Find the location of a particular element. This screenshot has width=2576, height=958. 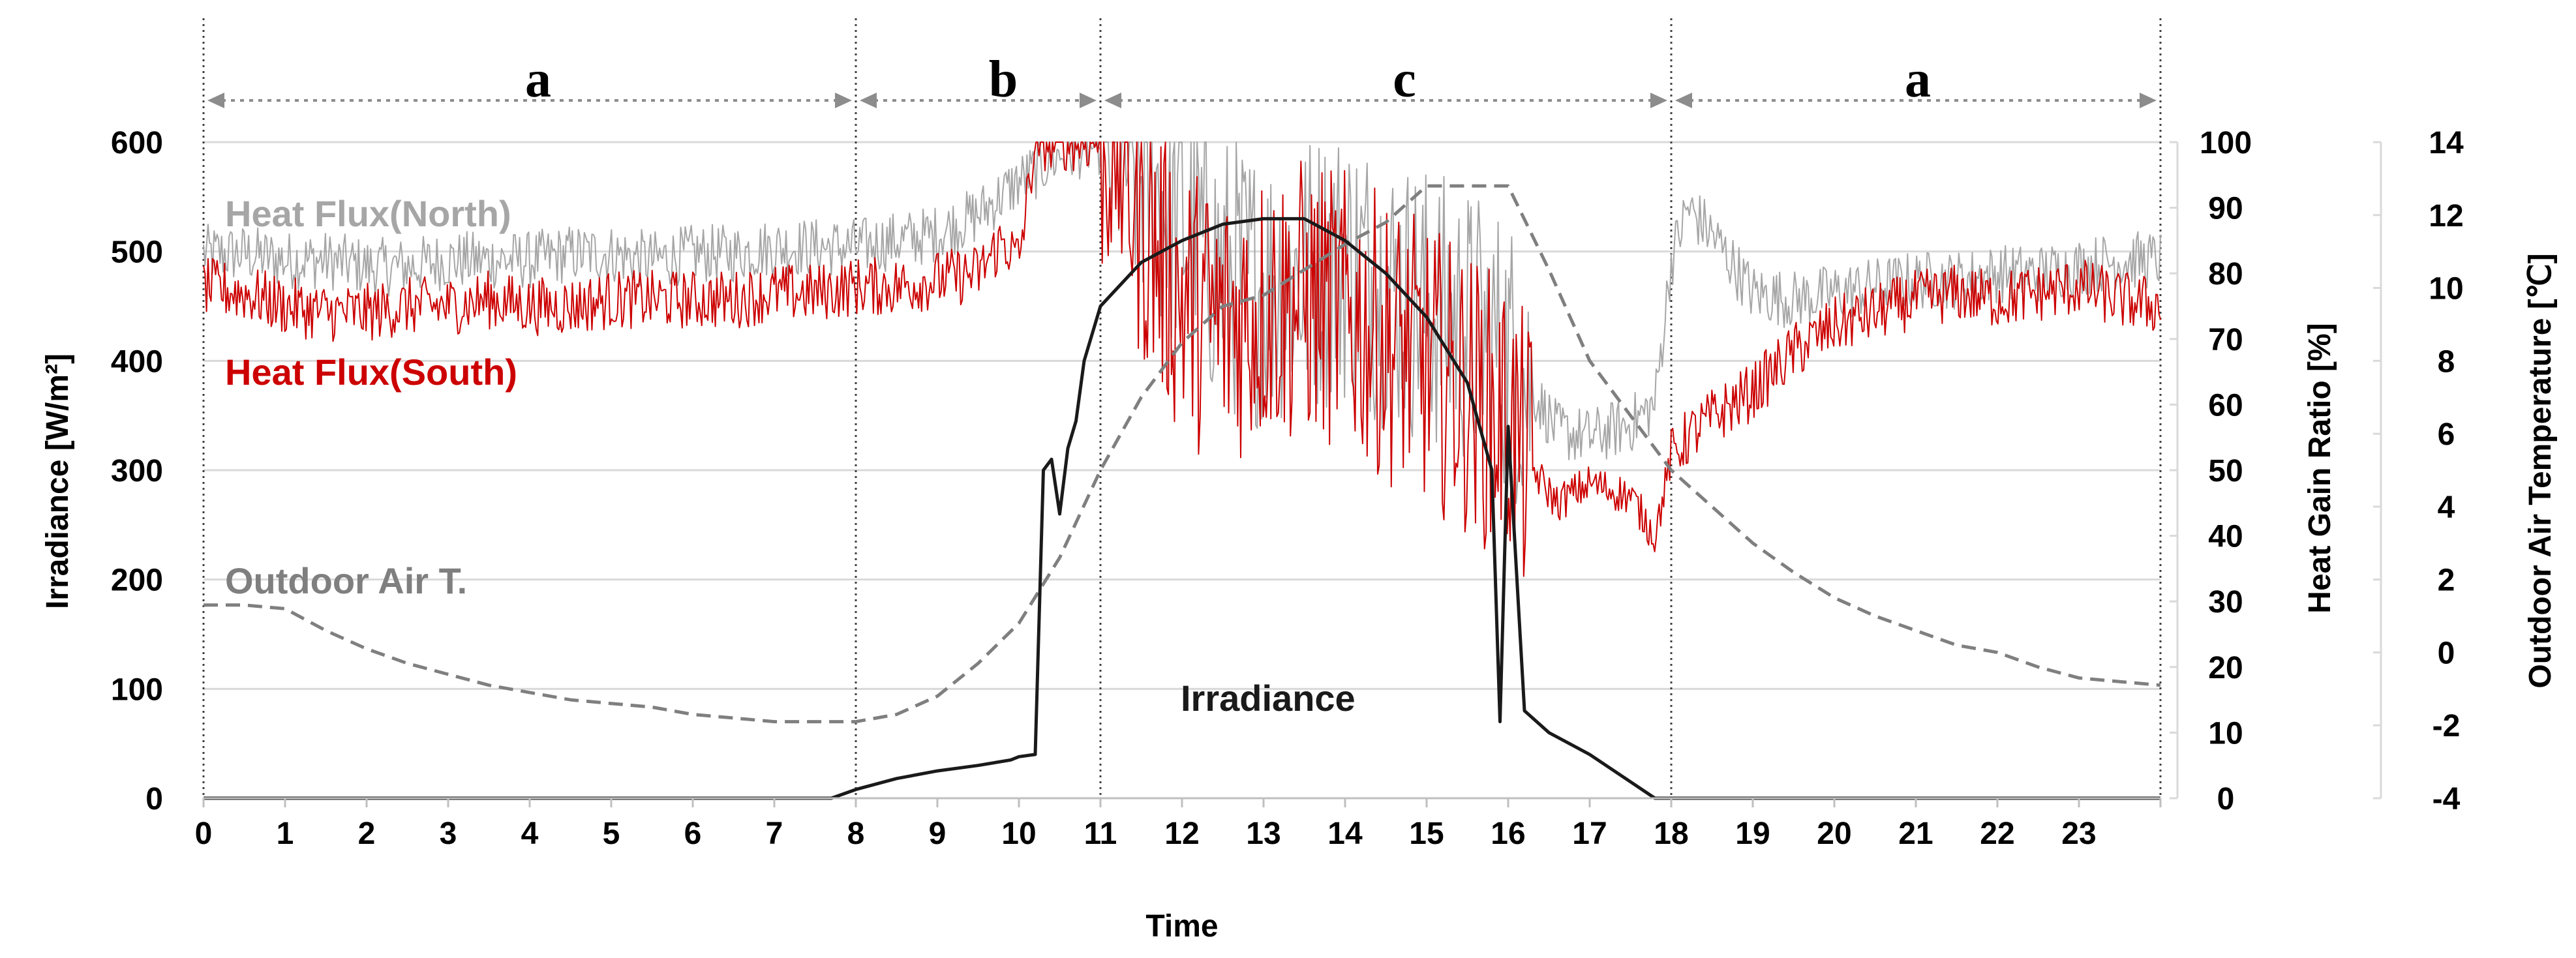

right2-axis-title: Outdoor Air Temperature [℃] is located at coordinates (2540, 470).